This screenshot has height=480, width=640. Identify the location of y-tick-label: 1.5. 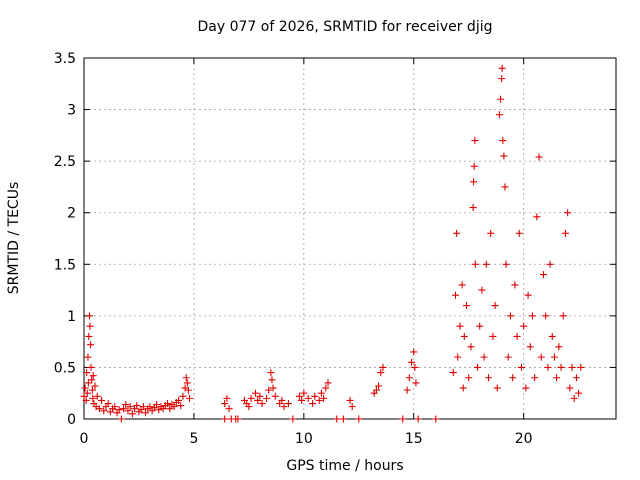
(65, 265).